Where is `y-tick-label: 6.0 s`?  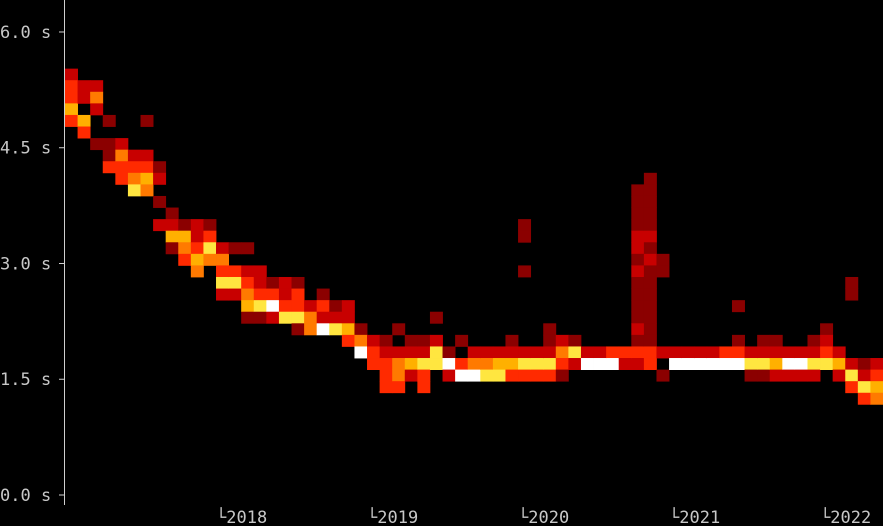 y-tick-label: 6.0 s is located at coordinates (25, 33).